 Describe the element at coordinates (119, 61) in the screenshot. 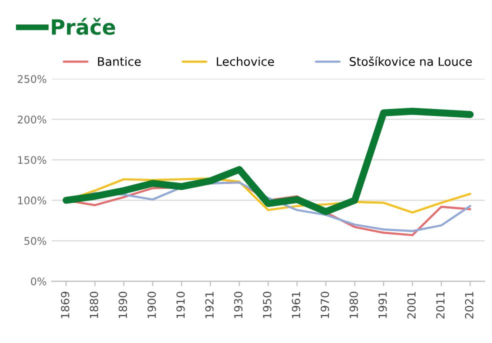

I see `legend-label: Bantice` at that location.